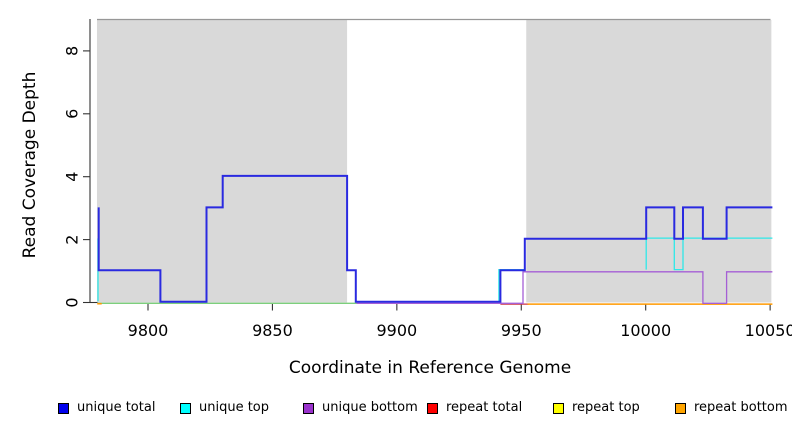 This screenshot has height=432, width=792. I want to click on x-tick-label-10050: 10050, so click(768, 330).